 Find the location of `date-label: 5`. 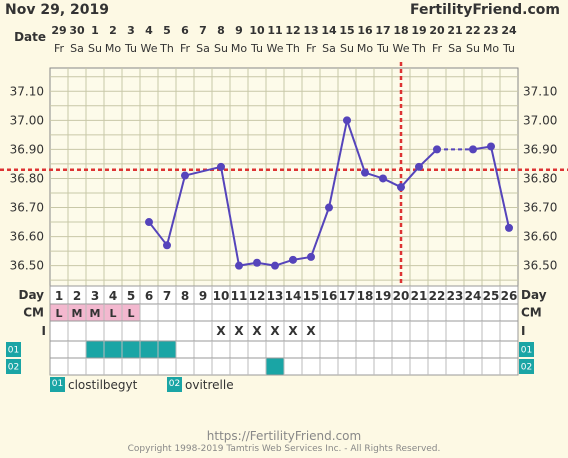

date-label: 5 is located at coordinates (167, 30).